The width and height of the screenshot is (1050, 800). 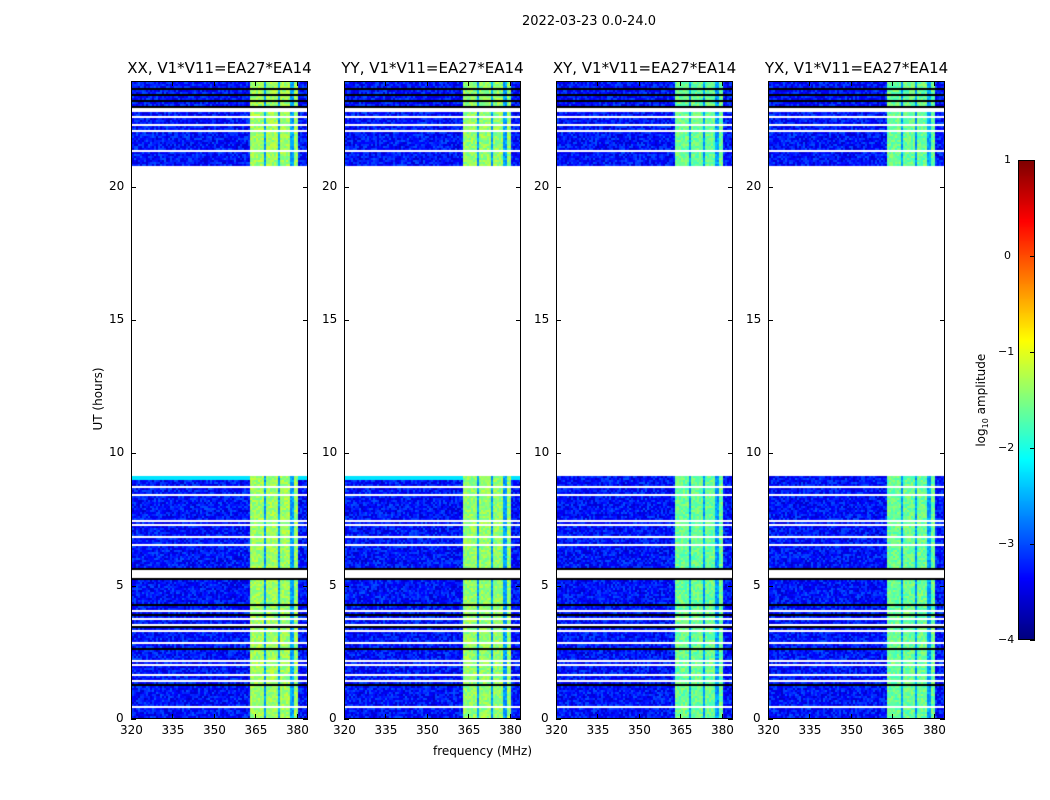 I want to click on colorbar-tick-label: −1, so click(x=1006, y=351).